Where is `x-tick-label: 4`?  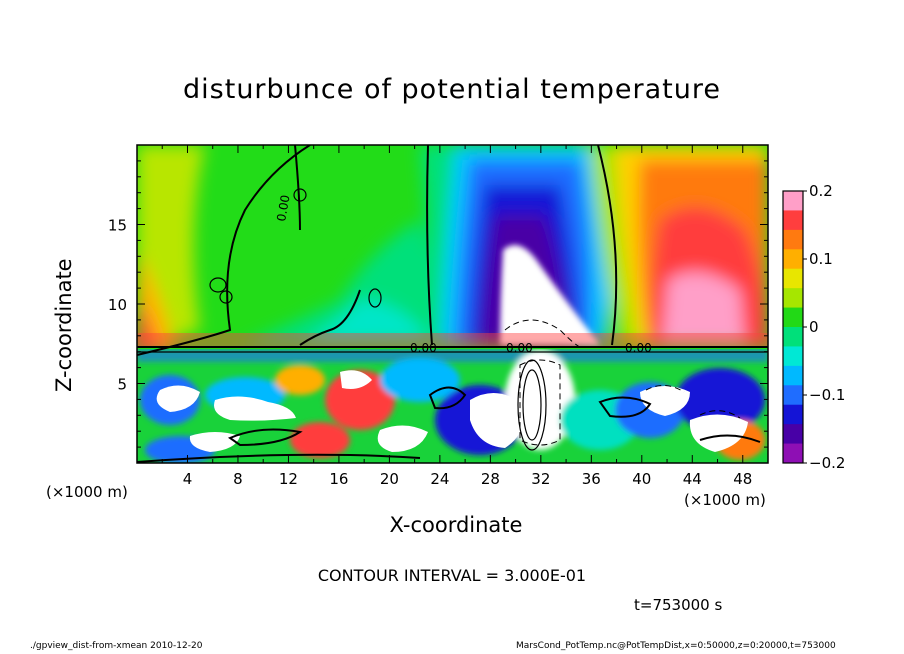
x-tick-label: 4 is located at coordinates (188, 479).